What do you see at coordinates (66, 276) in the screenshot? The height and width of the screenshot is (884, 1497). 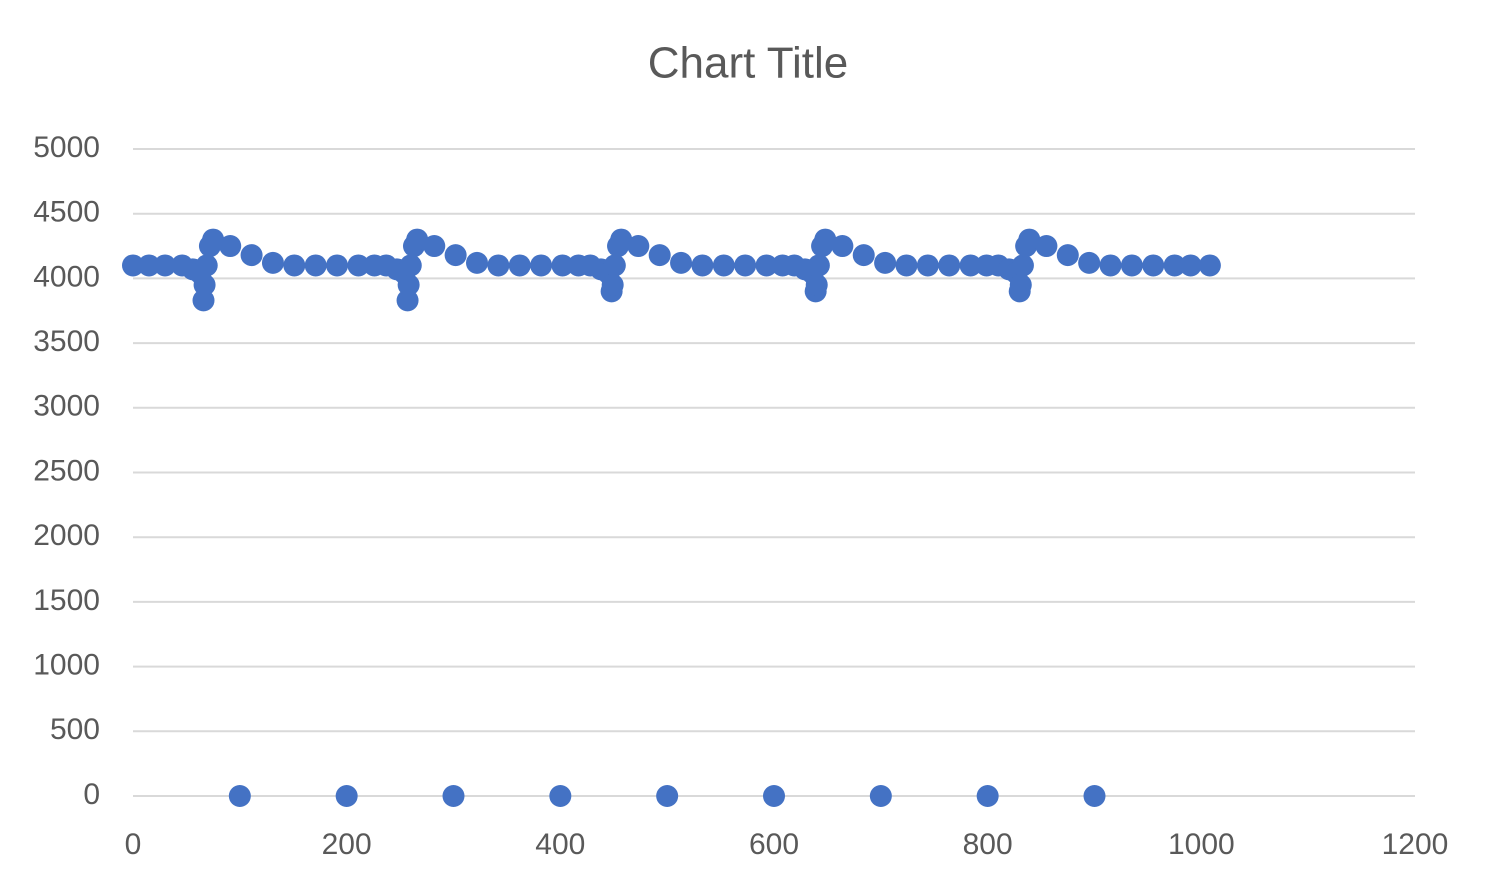 I see `y-tick-label: 4000` at bounding box center [66, 276].